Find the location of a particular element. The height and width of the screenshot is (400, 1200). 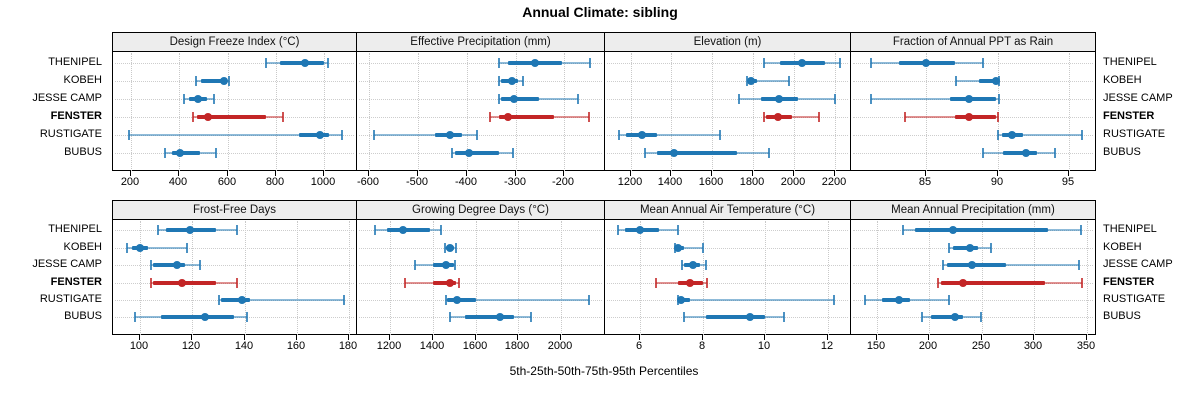

panel-strip: Growing Degree Days (°C) is located at coordinates (480, 210).